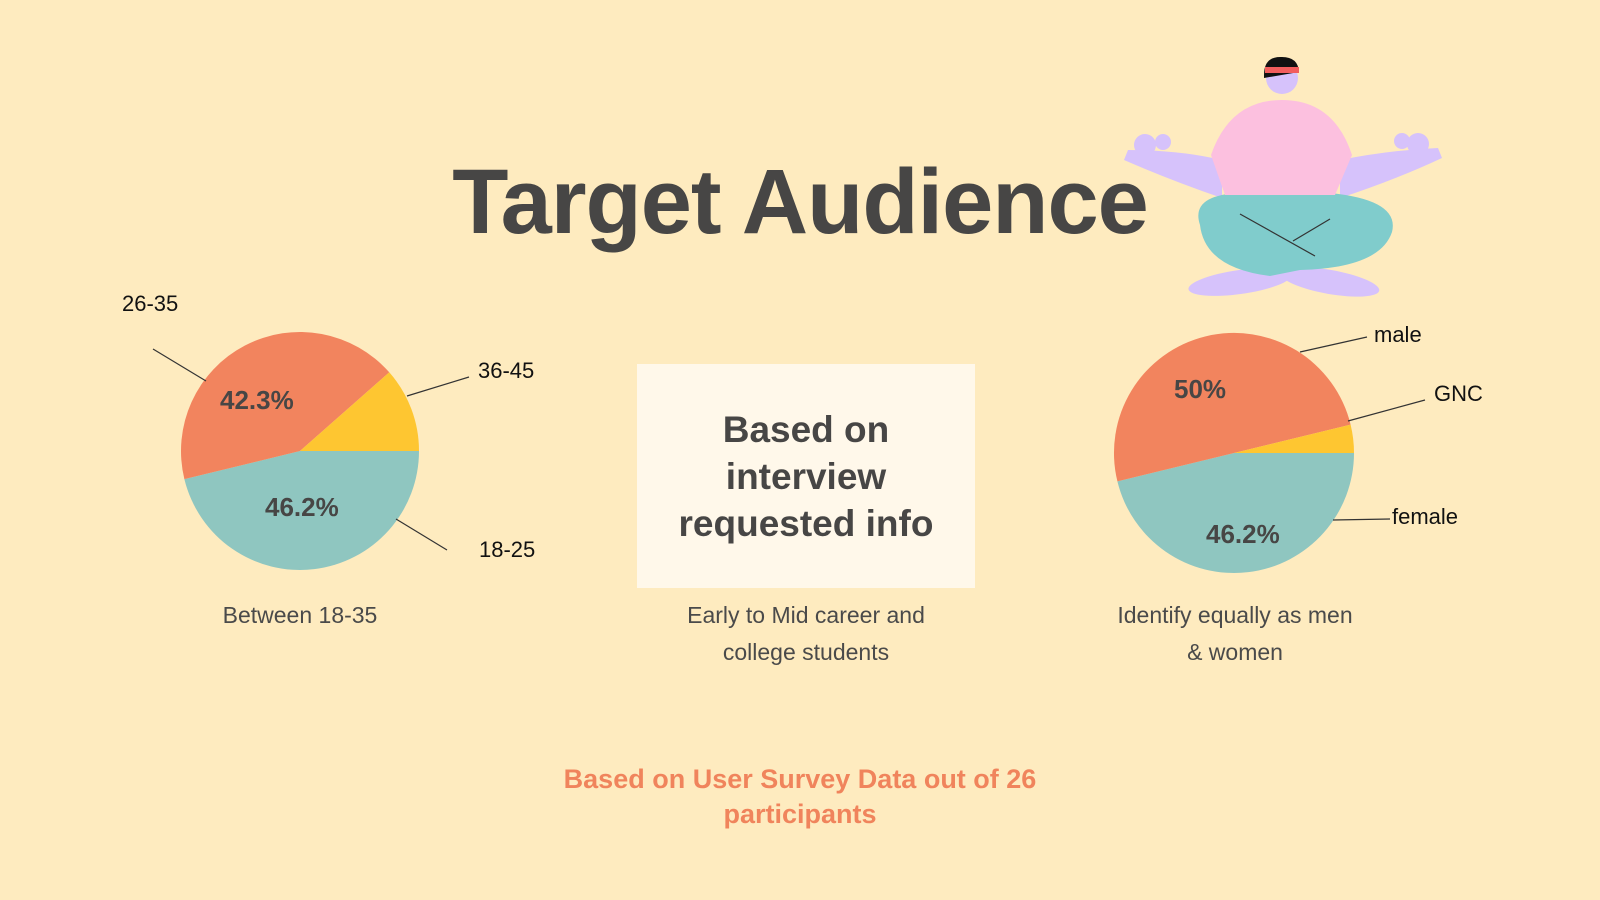 Image resolution: width=1600 pixels, height=900 pixels. I want to click on pie-slice-male, so click(1232, 407).